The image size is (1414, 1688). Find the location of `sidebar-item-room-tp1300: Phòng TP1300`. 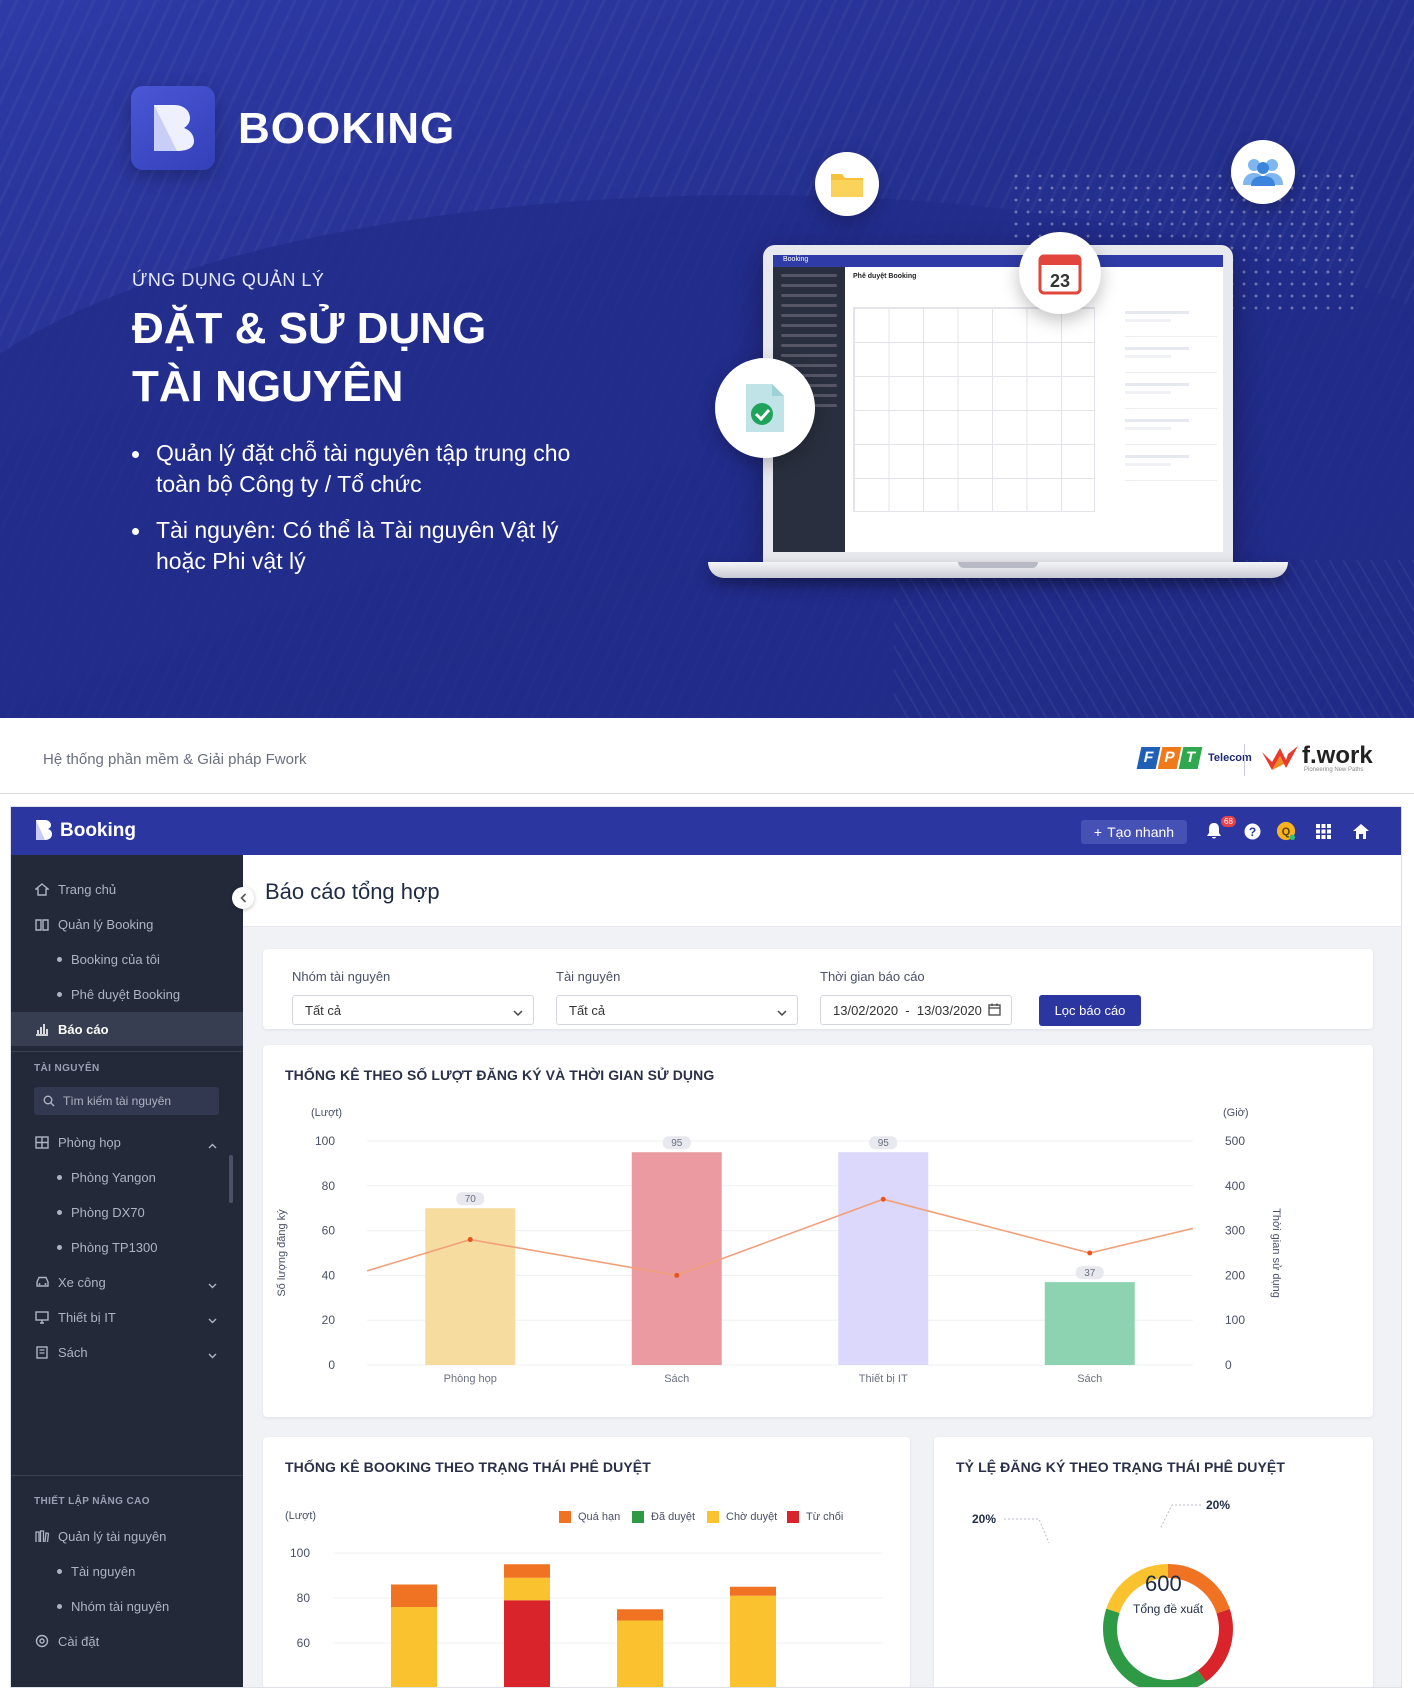

sidebar-item-room-tp1300: Phòng TP1300 is located at coordinates (127, 1247).